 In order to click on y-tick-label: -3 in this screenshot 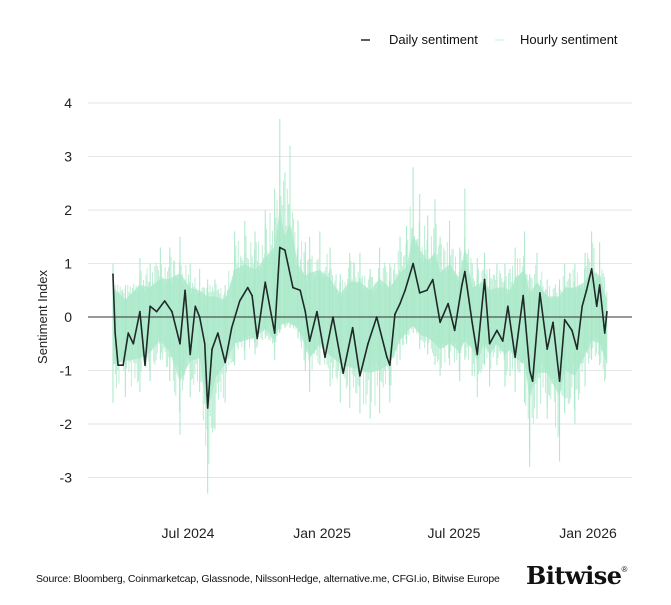, I will do `click(66, 478)`.